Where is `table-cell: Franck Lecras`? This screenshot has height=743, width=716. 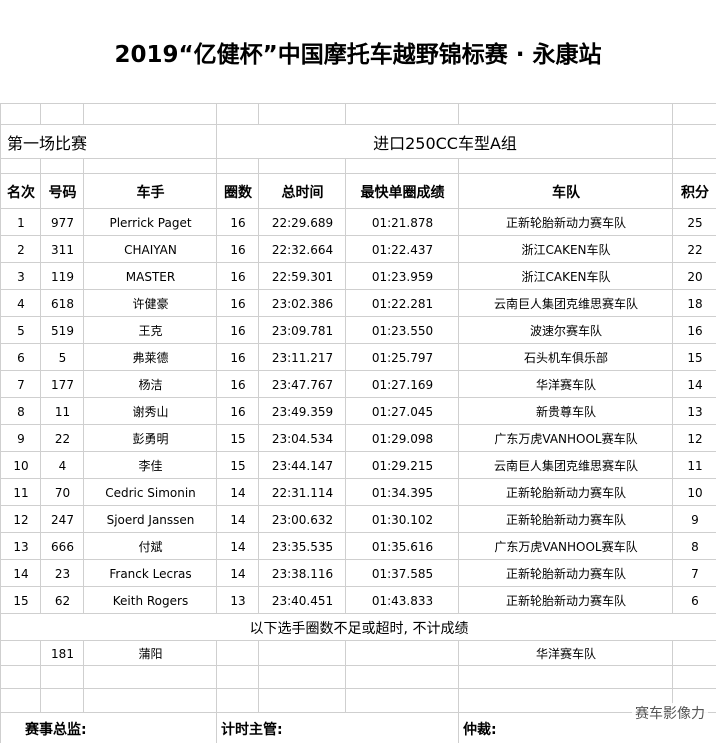
table-cell: Franck Lecras is located at coordinates (150, 573).